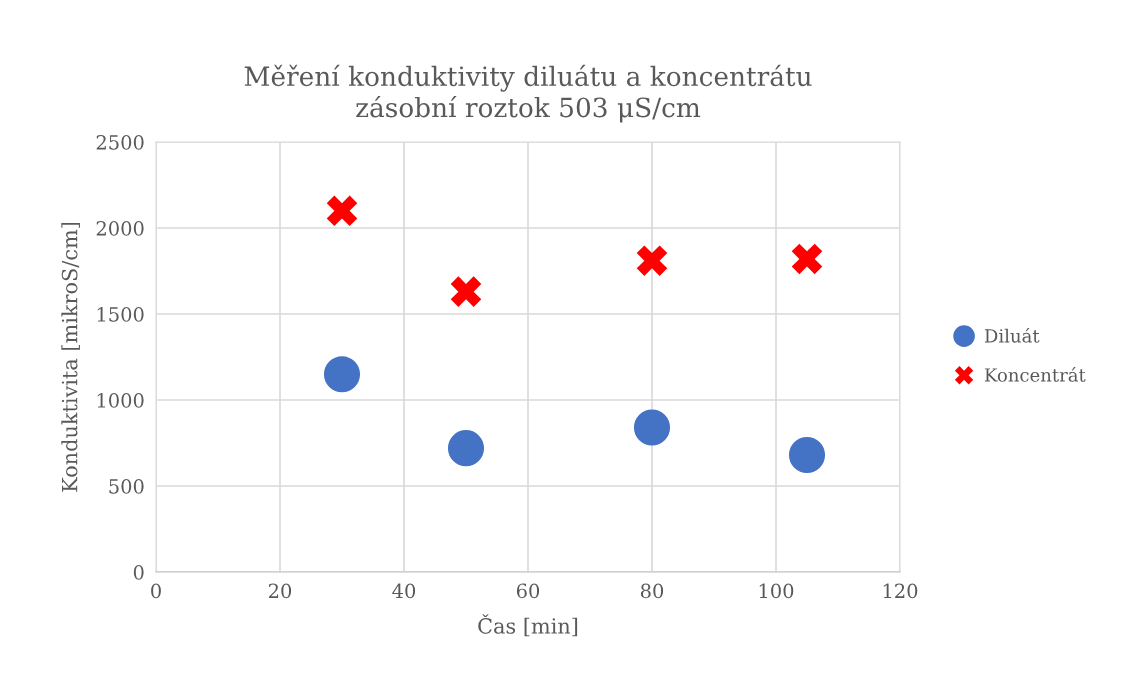 This screenshot has width=1128, height=680. What do you see at coordinates (900, 591) in the screenshot?
I see `x-tick-label: 120` at bounding box center [900, 591].